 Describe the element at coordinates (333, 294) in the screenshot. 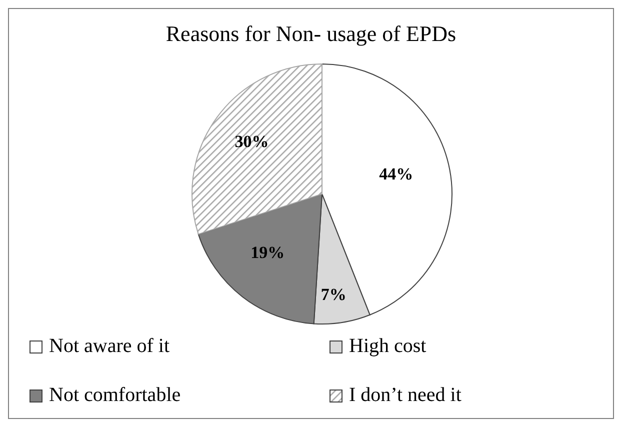

I see `data-label: 7%` at that location.